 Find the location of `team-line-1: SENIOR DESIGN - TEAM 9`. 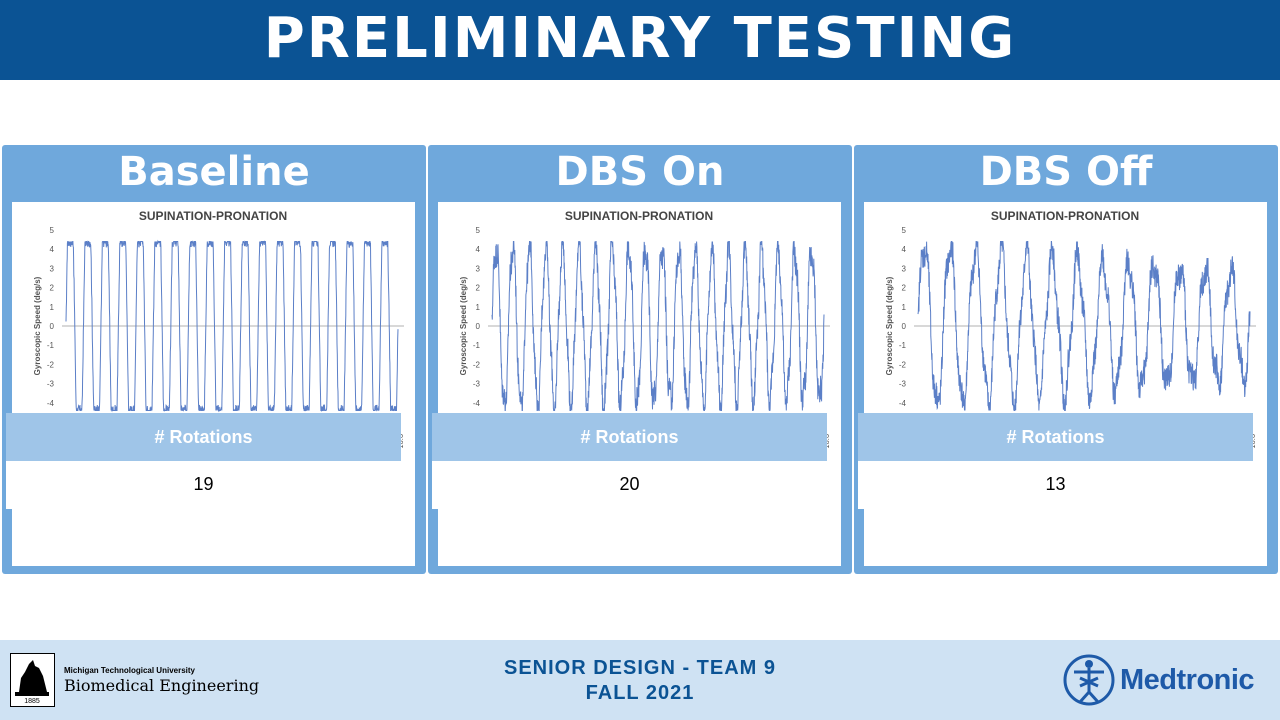

team-line-1: SENIOR DESIGN - TEAM 9 is located at coordinates (640, 668).